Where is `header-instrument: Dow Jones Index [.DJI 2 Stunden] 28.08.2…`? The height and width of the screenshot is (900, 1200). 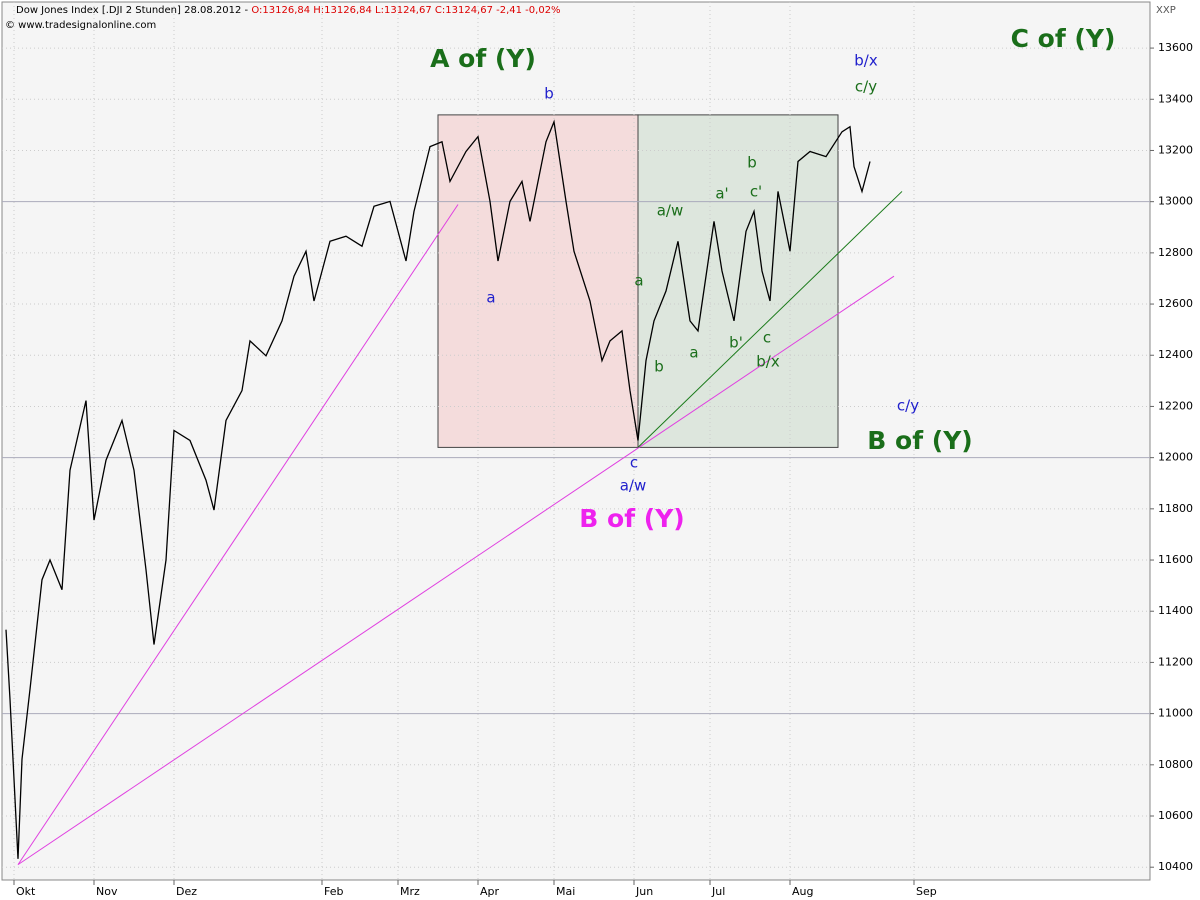 header-instrument: Dow Jones Index [.DJI 2 Stunden] 28.08.2… is located at coordinates (288, 10).